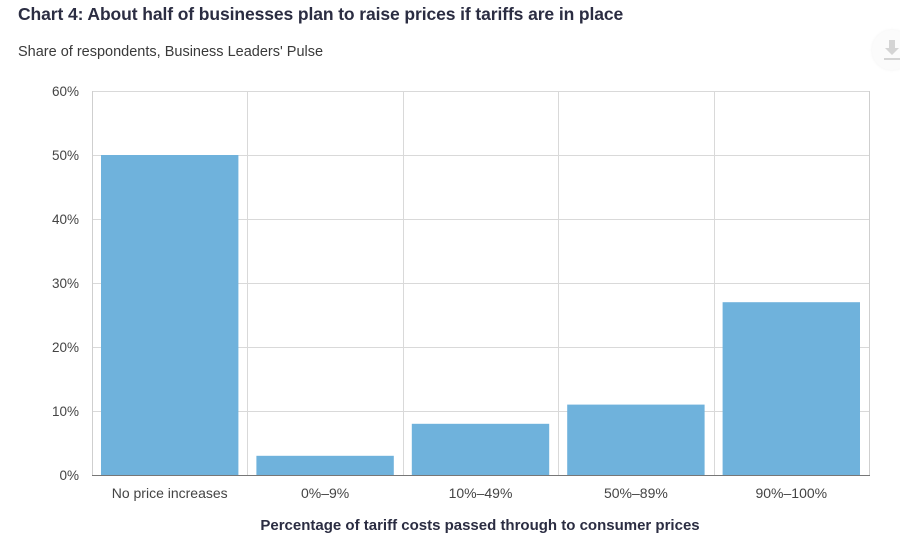 The height and width of the screenshot is (546, 900). I want to click on y-tick-label: 20%, so click(65, 347).